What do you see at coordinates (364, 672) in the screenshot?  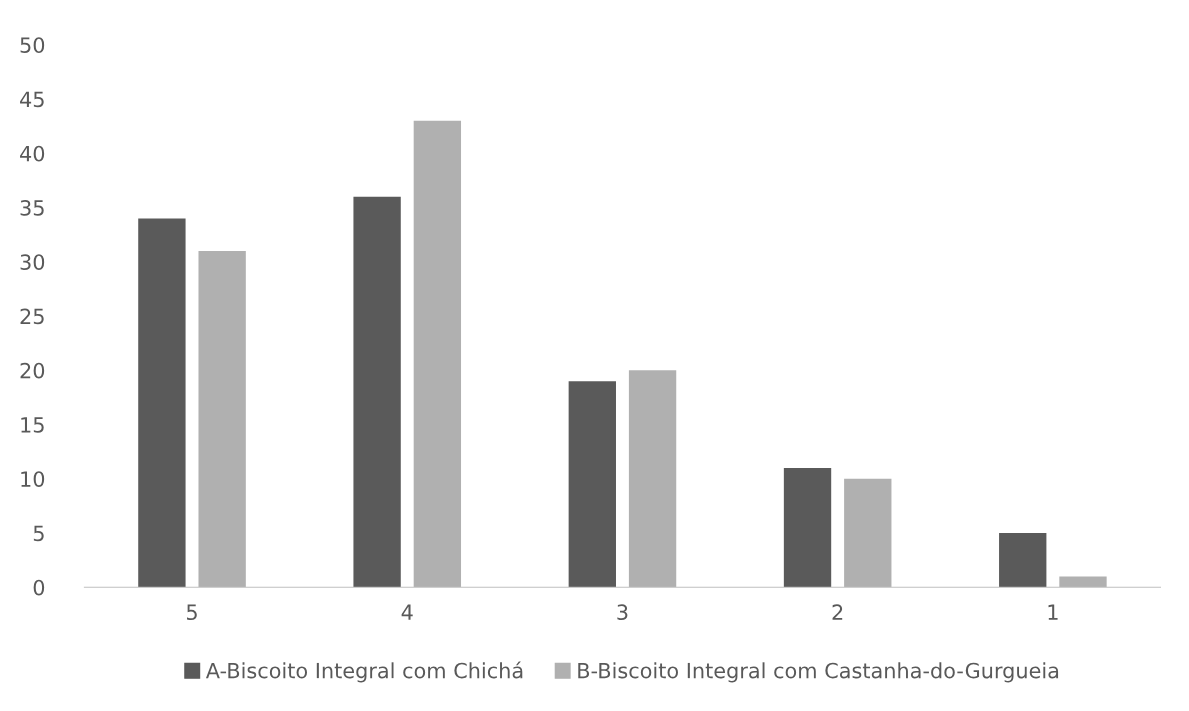 I see `legend-label: A-Biscoito Integral com Chichá` at bounding box center [364, 672].